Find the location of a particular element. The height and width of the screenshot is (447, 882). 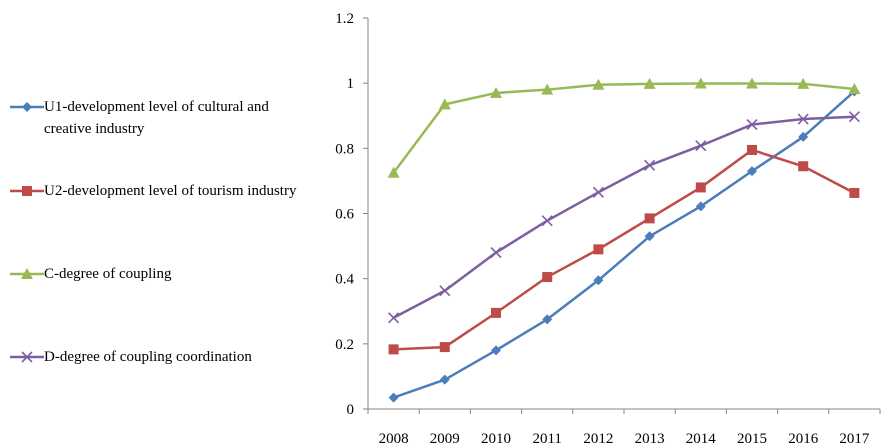

x-tick-label: 2008 is located at coordinates (394, 439).